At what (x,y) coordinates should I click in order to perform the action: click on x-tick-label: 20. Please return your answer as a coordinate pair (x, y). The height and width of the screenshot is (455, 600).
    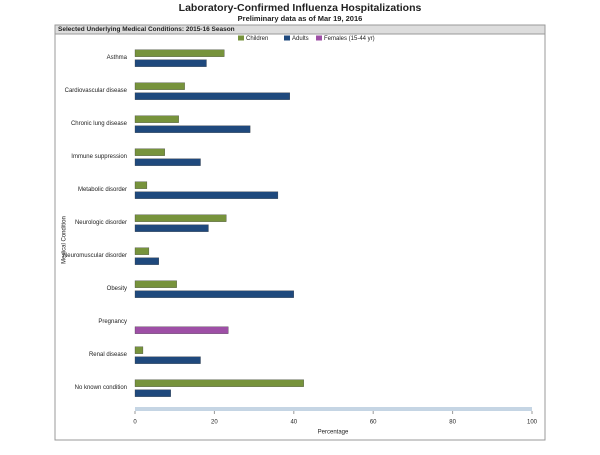
    Looking at the image, I should click on (214, 423).